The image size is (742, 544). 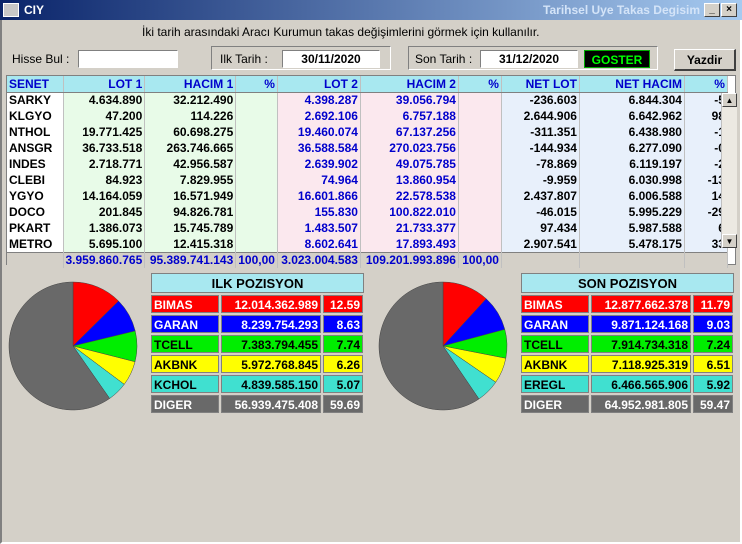 What do you see at coordinates (257, 364) in the screenshot?
I see `position-row: AKBNK 5.972.768.845 6.26` at bounding box center [257, 364].